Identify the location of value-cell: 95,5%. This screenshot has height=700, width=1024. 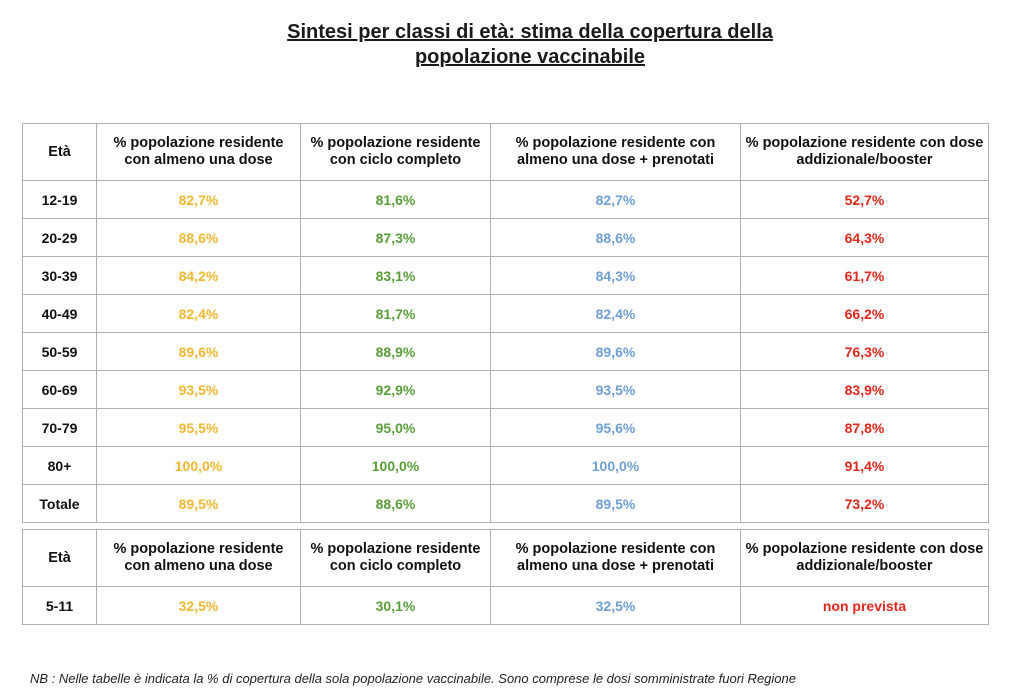
(198, 427).